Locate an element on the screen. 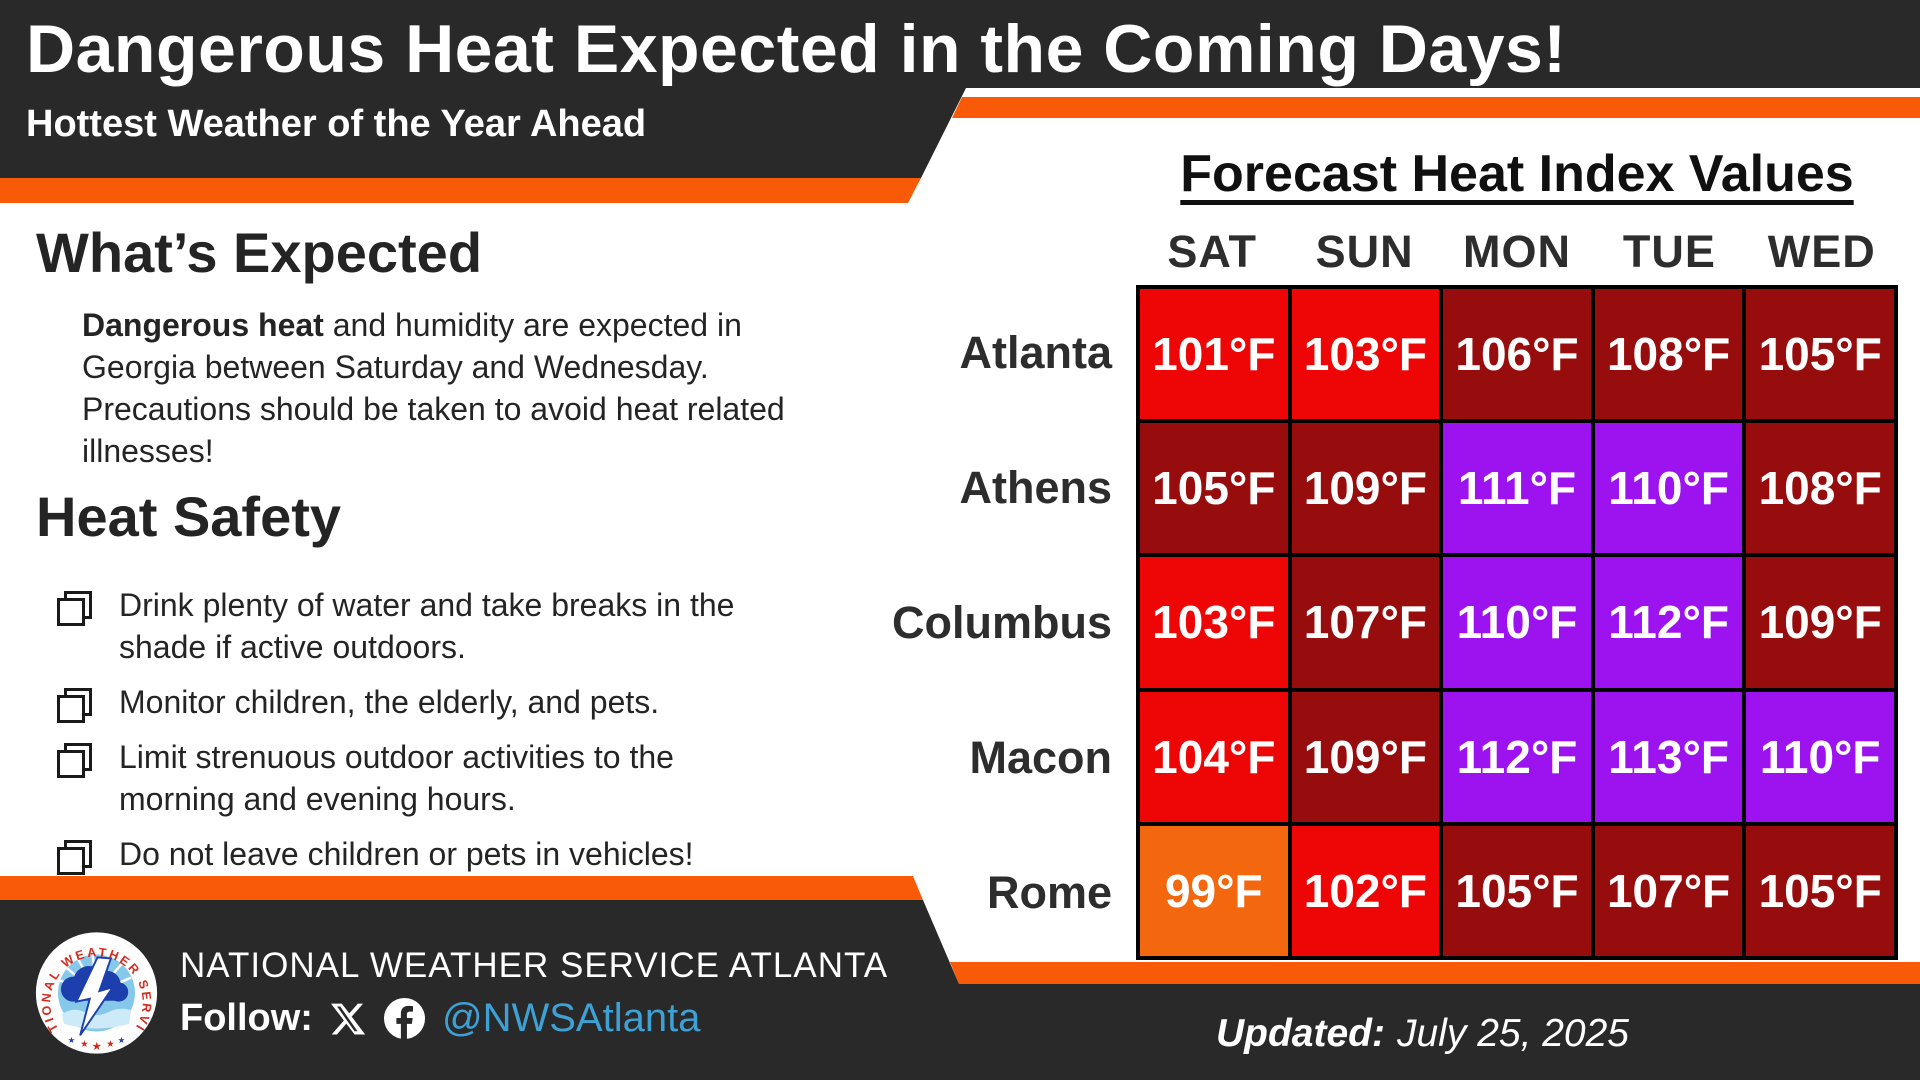 The width and height of the screenshot is (1920, 1080). city-label-athens: Athens is located at coordinates (1035, 487).